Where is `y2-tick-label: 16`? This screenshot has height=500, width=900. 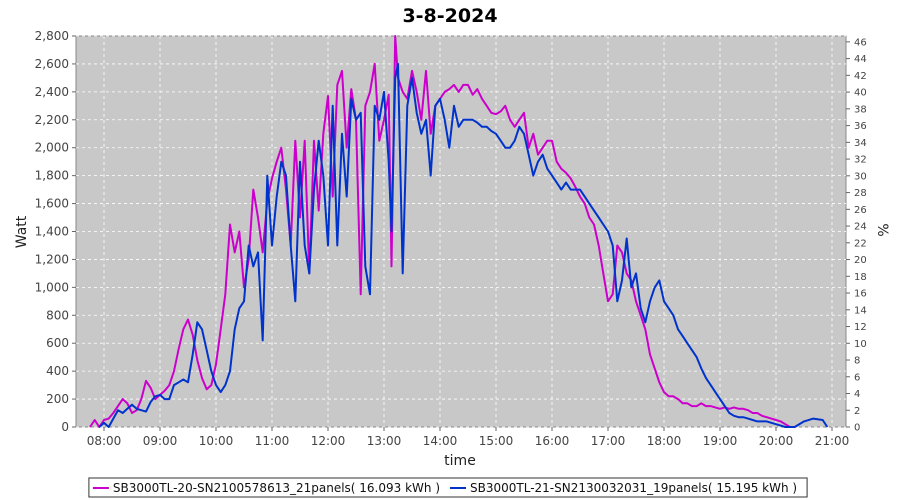 y2-tick-label: 16 is located at coordinates (860, 294).